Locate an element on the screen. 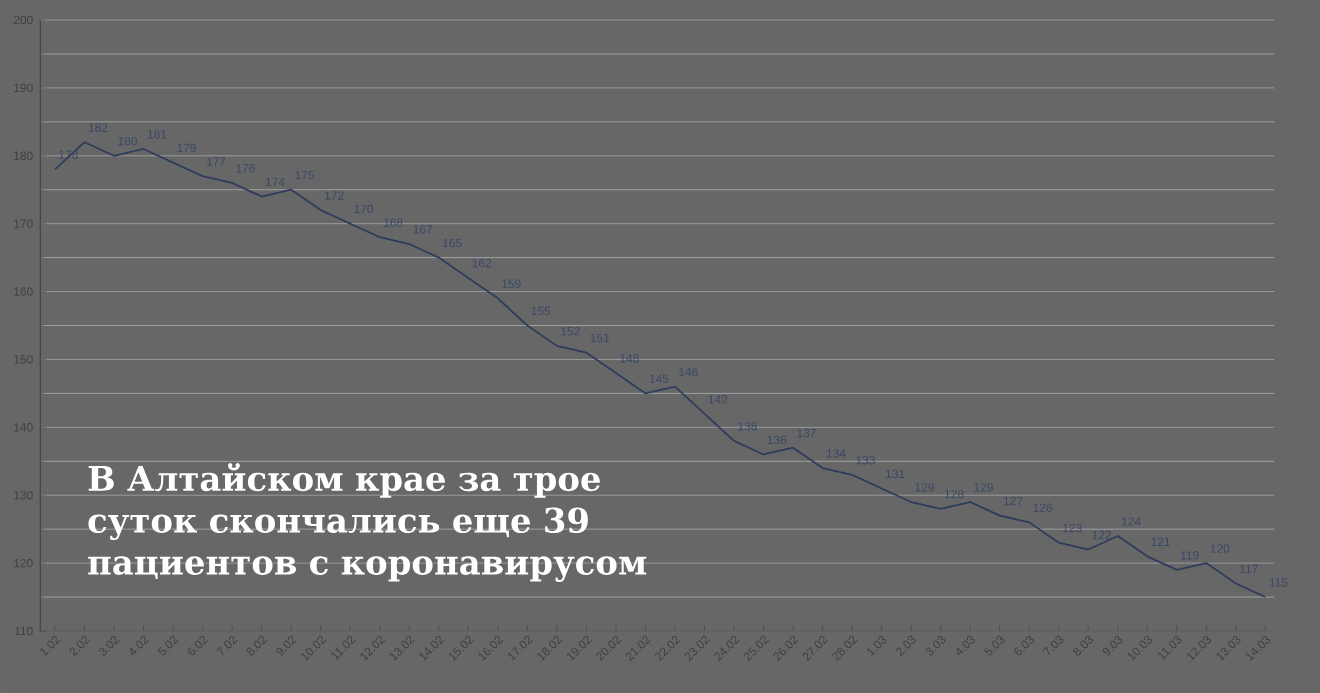 This screenshot has height=693, width=1320. data-label: 128 is located at coordinates (954, 494).